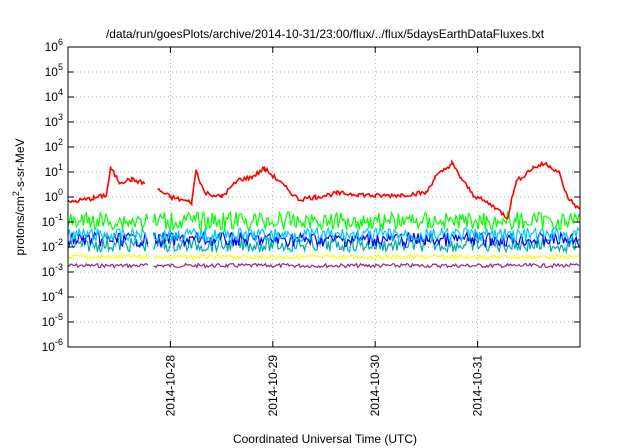  Describe the element at coordinates (52, 245) in the screenshot. I see `y-tick-label: 10⁻²` at that location.